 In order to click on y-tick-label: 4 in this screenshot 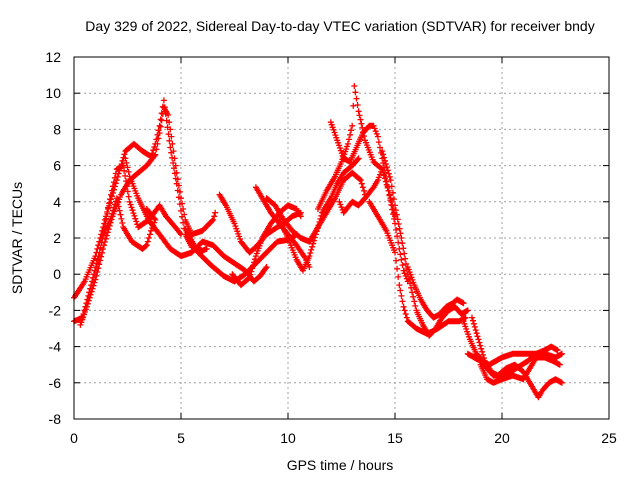, I will do `click(57, 202)`.